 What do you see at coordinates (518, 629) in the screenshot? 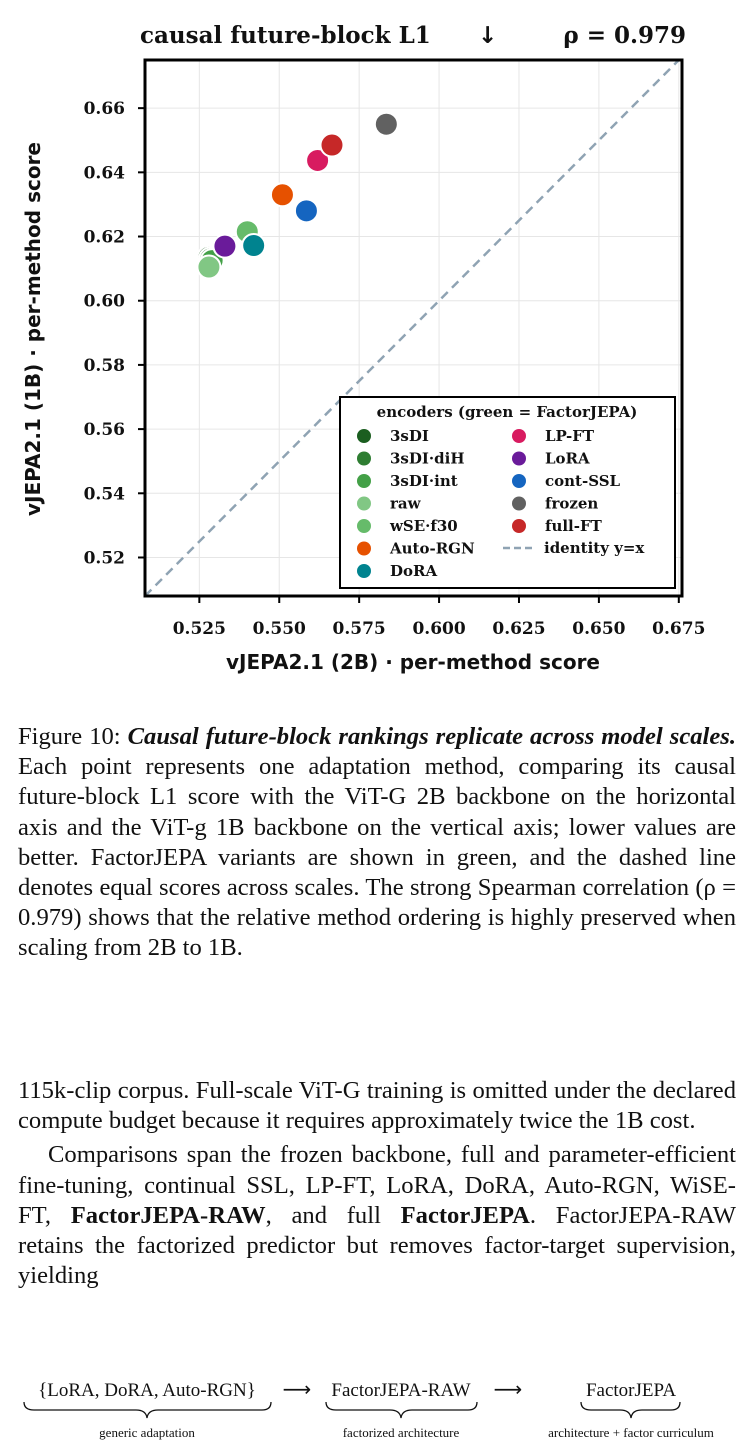
I see `x-tick-label: 0.625` at bounding box center [518, 629].